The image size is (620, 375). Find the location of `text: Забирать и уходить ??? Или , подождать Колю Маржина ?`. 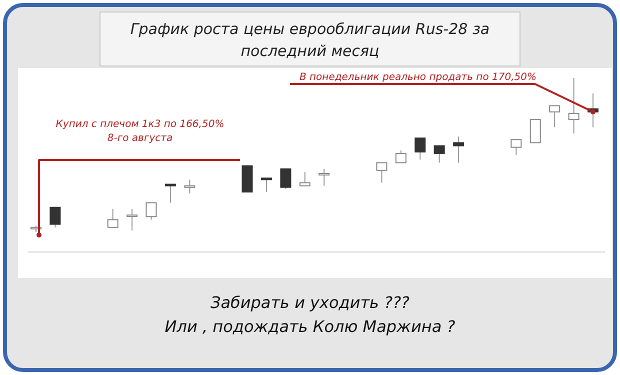

text: Забирать и уходить ??? Или , подождать Колю Маржина ? is located at coordinates (310, 314).